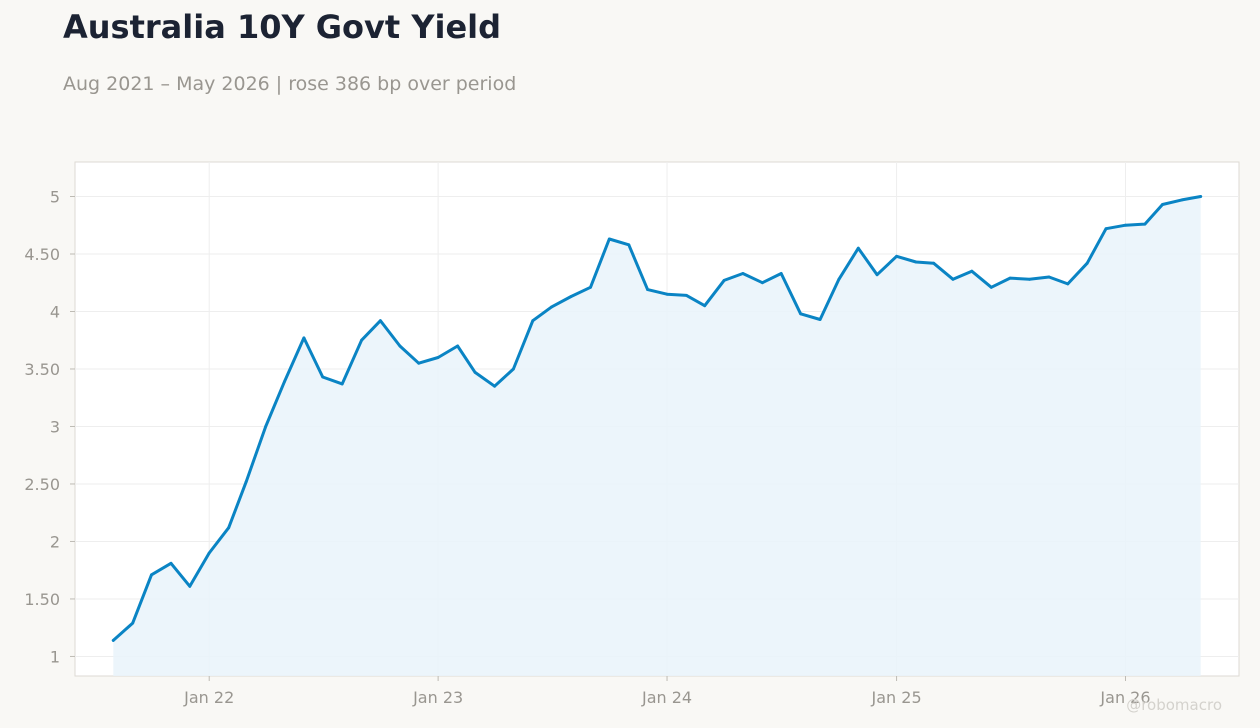 This screenshot has width=1260, height=728. I want to click on y-tick-label: 1.50, so click(42, 599).